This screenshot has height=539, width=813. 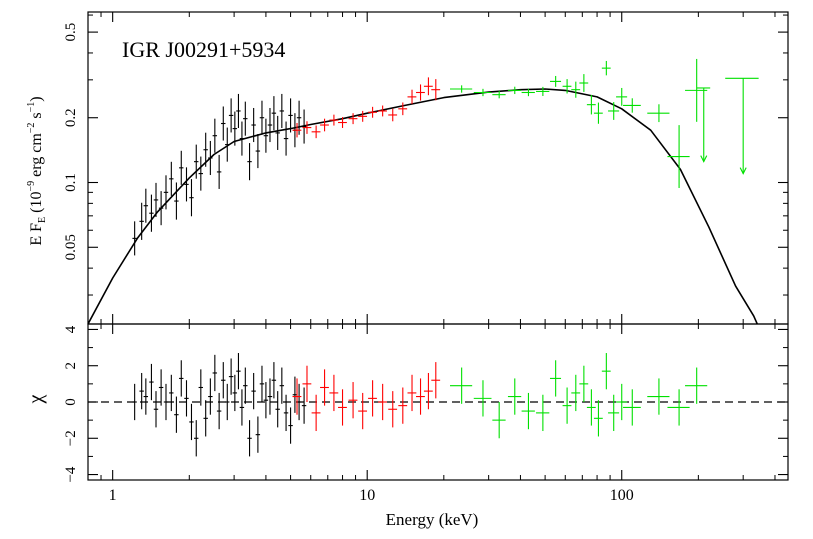 I want to click on x-tick-label: 100, so click(x=622, y=495).